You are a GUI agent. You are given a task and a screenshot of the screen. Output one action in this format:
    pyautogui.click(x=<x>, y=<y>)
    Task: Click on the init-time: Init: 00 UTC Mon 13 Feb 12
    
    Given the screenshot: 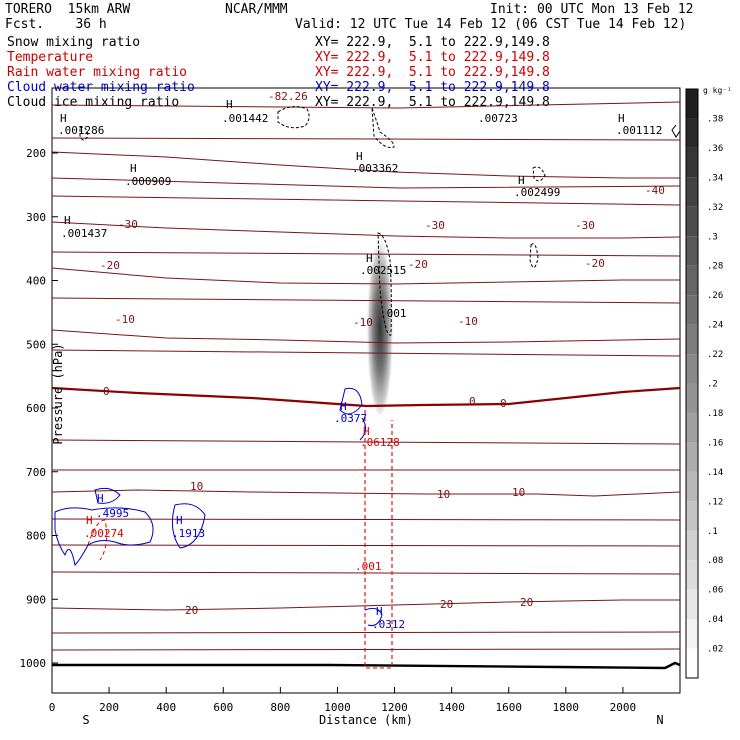 What is the action you would take?
    pyautogui.click(x=592, y=9)
    